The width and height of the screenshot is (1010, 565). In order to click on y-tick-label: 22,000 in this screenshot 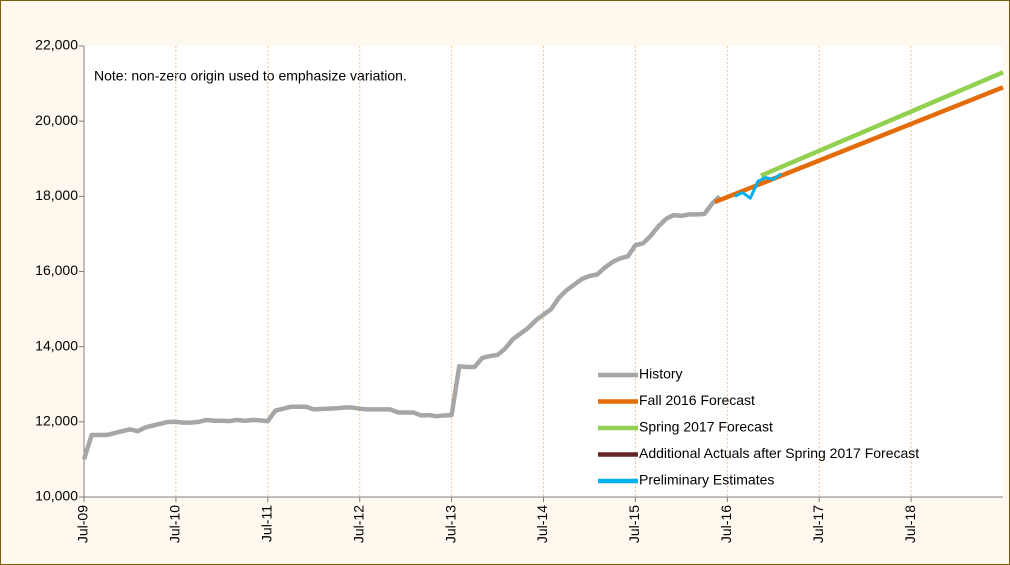, I will do `click(56, 45)`.